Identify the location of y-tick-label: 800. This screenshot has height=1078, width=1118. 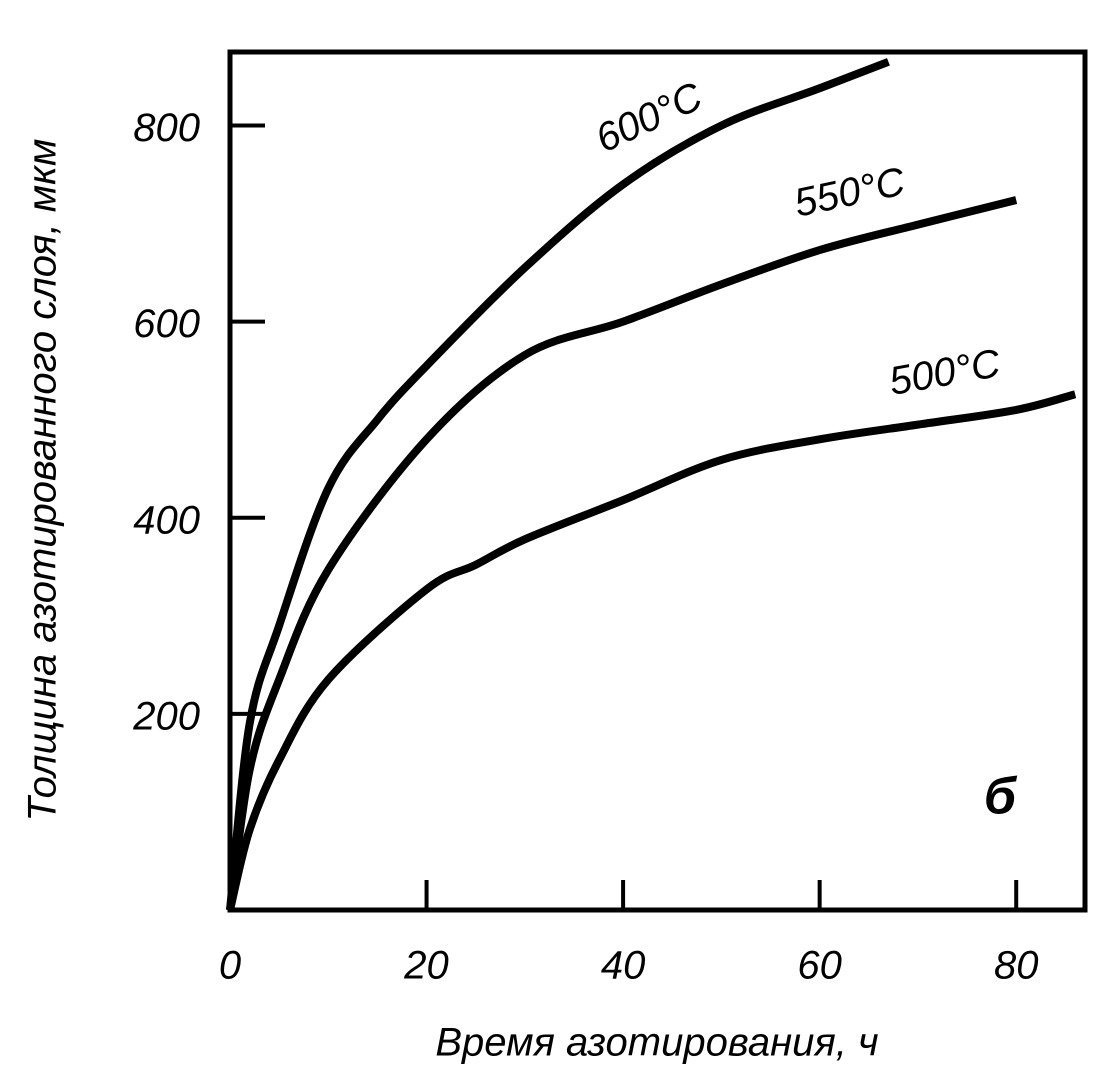
(166, 128).